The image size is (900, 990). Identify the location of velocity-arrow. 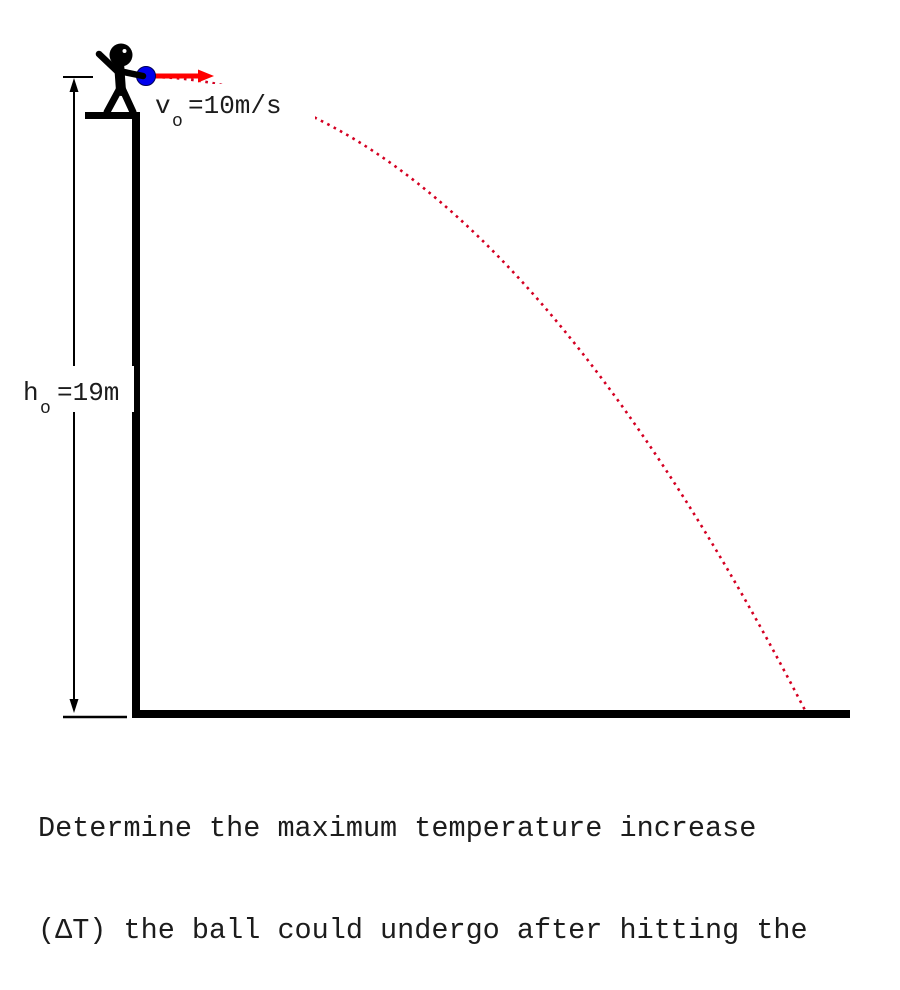
(182, 76).